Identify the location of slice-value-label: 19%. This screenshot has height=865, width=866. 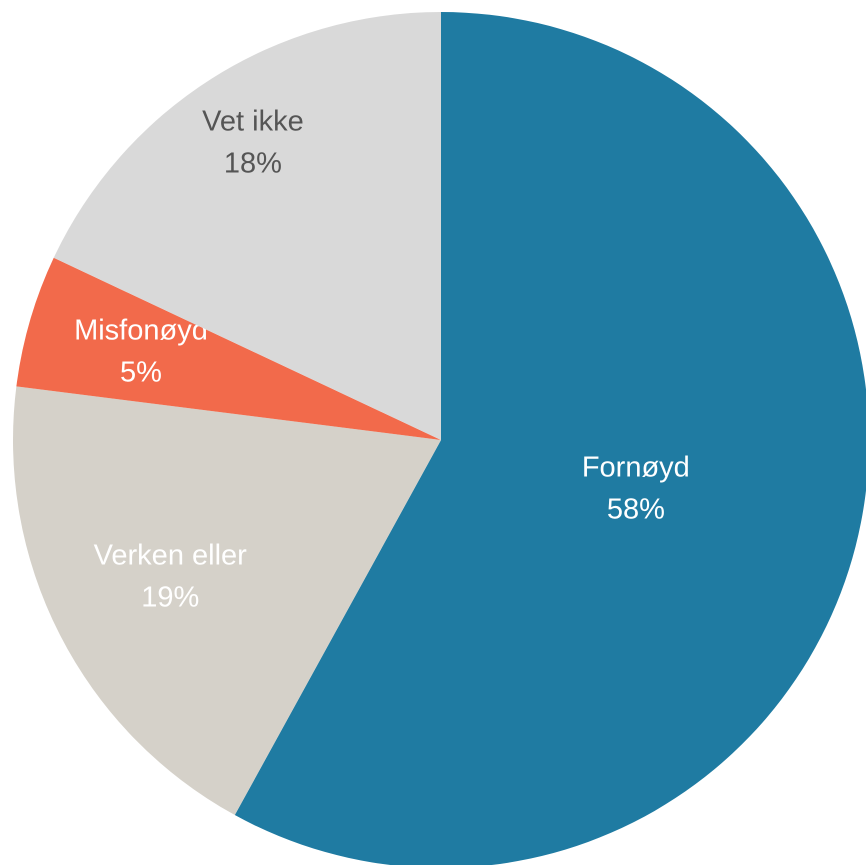
(170, 598).